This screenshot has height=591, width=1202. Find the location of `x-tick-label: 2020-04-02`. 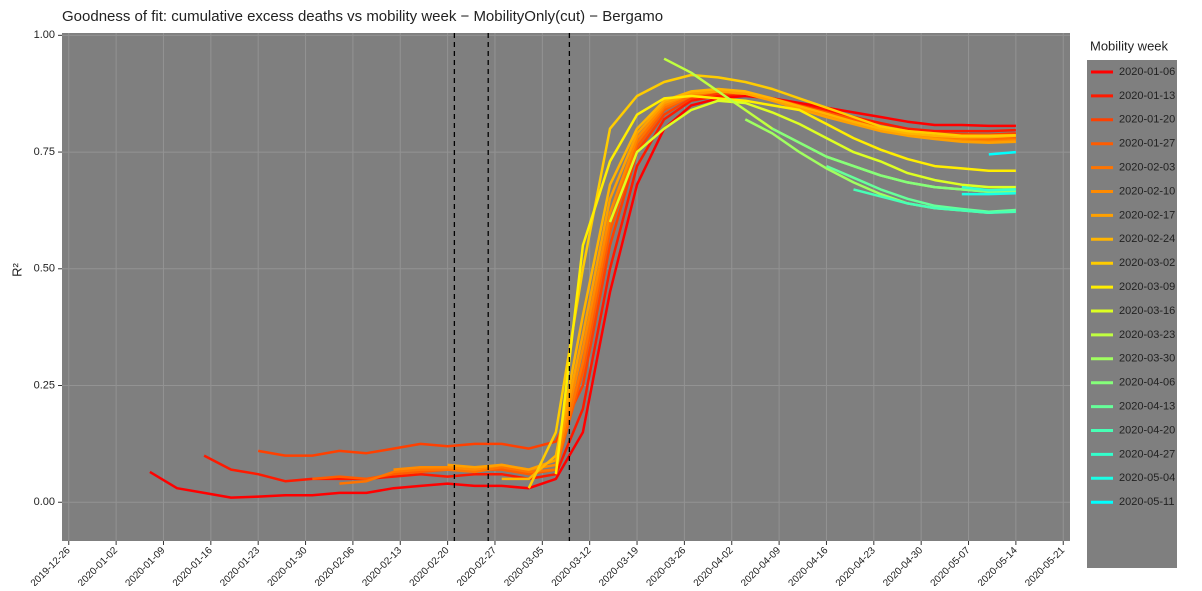

x-tick-label: 2020-04-02 is located at coordinates (714, 565).